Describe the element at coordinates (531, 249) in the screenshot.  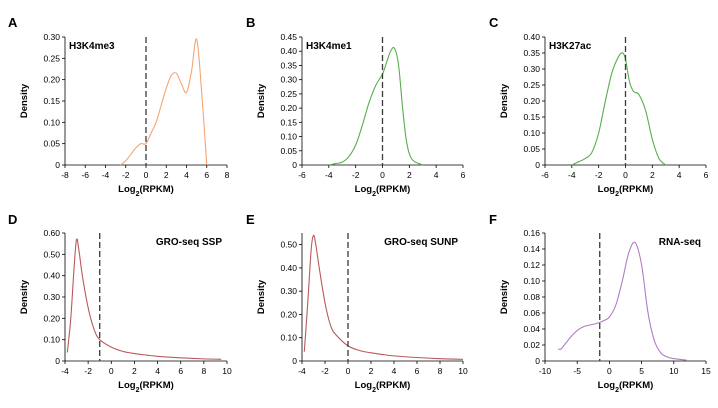
I see `y-tick-label: 0.14` at that location.